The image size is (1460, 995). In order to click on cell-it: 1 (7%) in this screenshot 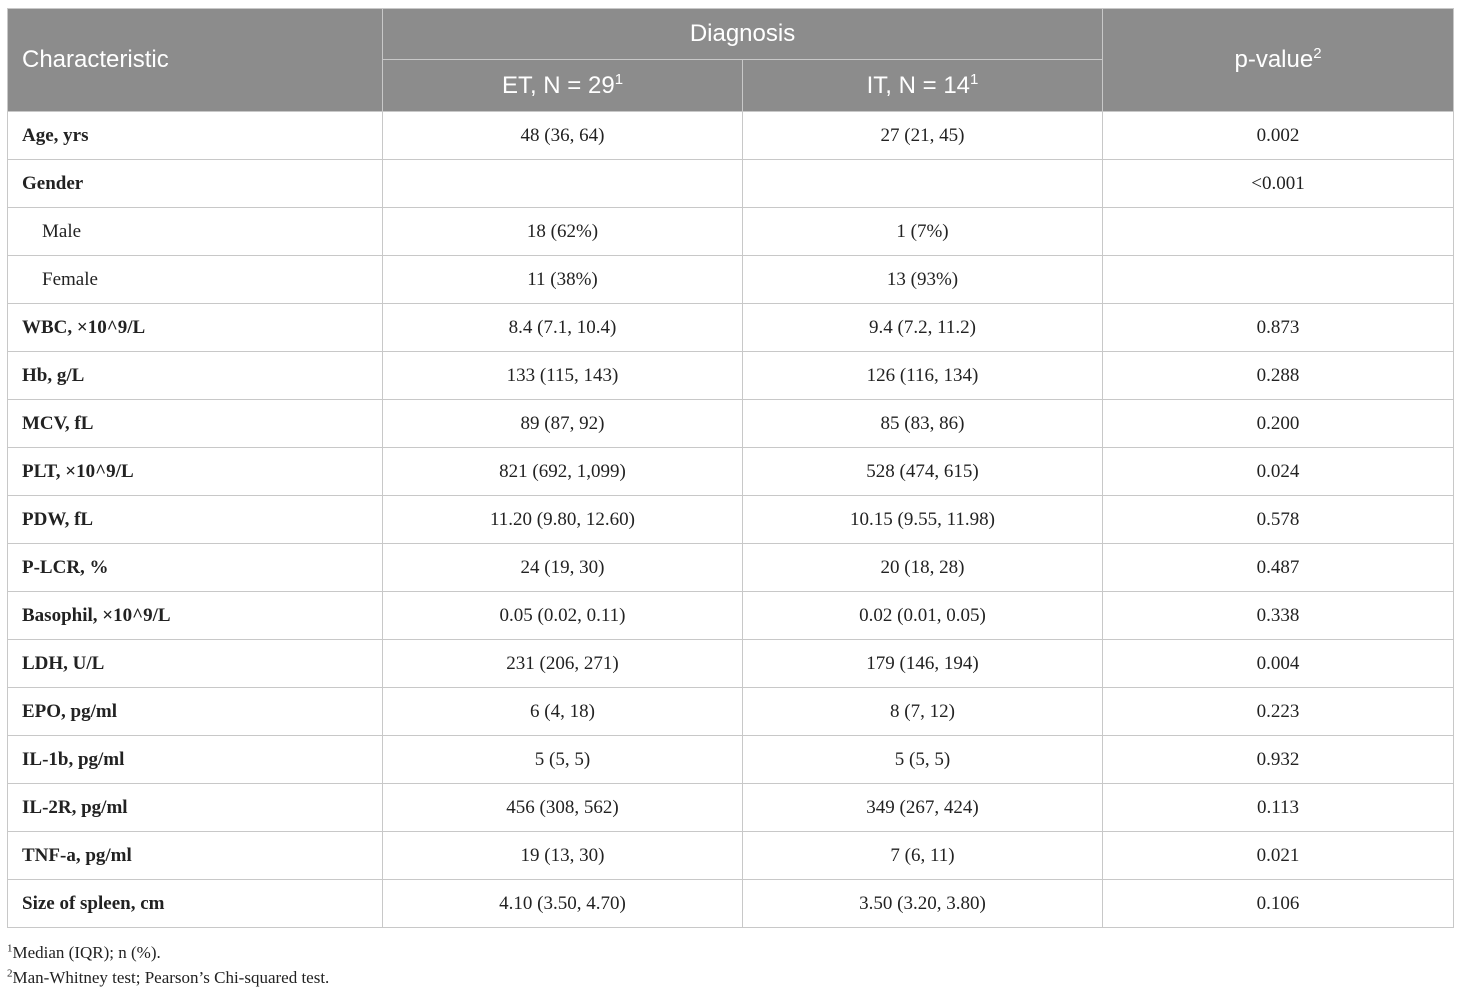, I will do `click(922, 231)`.